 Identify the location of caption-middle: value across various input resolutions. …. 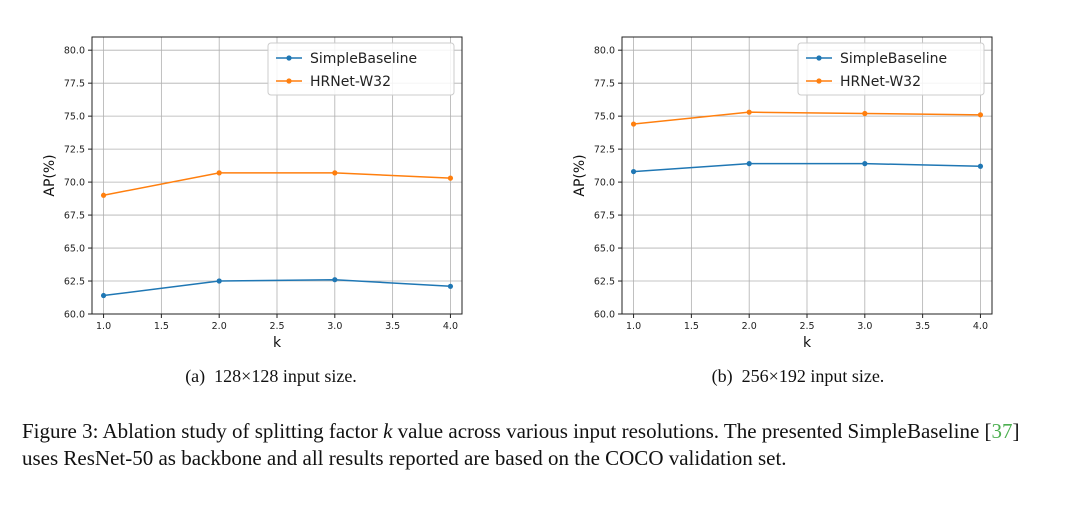
(692, 431).